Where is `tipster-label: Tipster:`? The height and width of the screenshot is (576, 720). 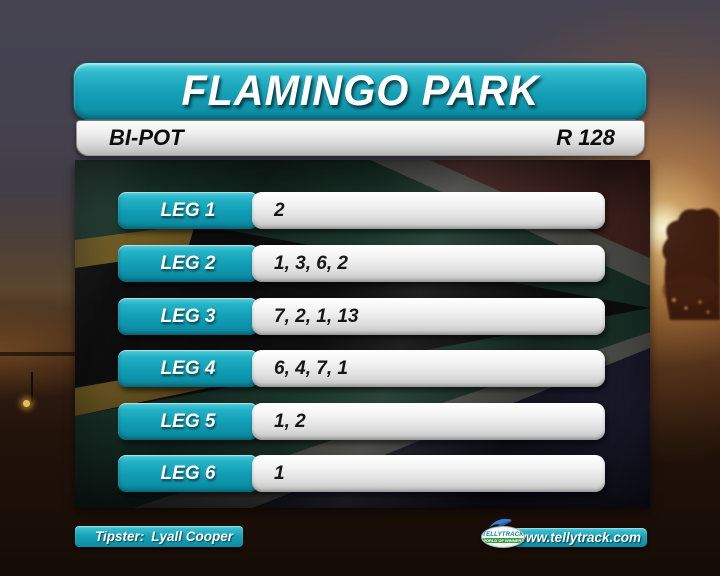
tipster-label: Tipster: is located at coordinates (120, 536).